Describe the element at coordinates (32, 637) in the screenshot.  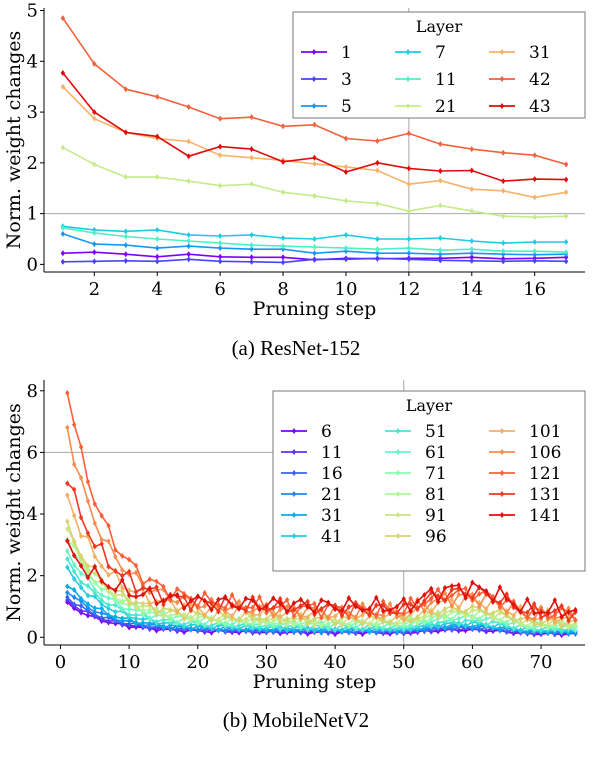
I see `y-tick-label: 0` at that location.